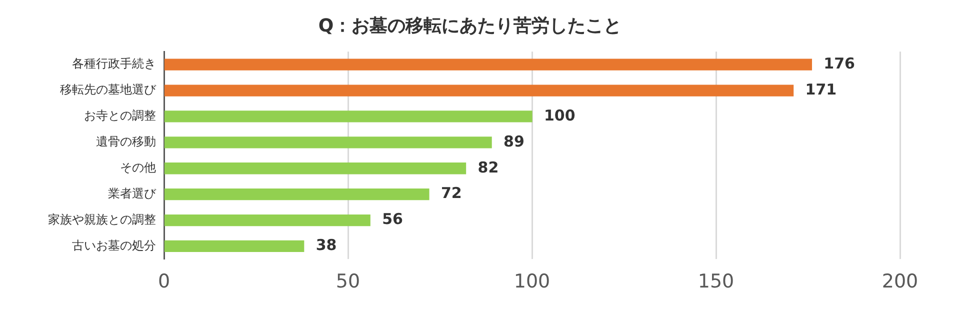 This screenshot has width=960, height=322. Describe the element at coordinates (164, 281) in the screenshot. I see `x-tick-label: 0` at that location.